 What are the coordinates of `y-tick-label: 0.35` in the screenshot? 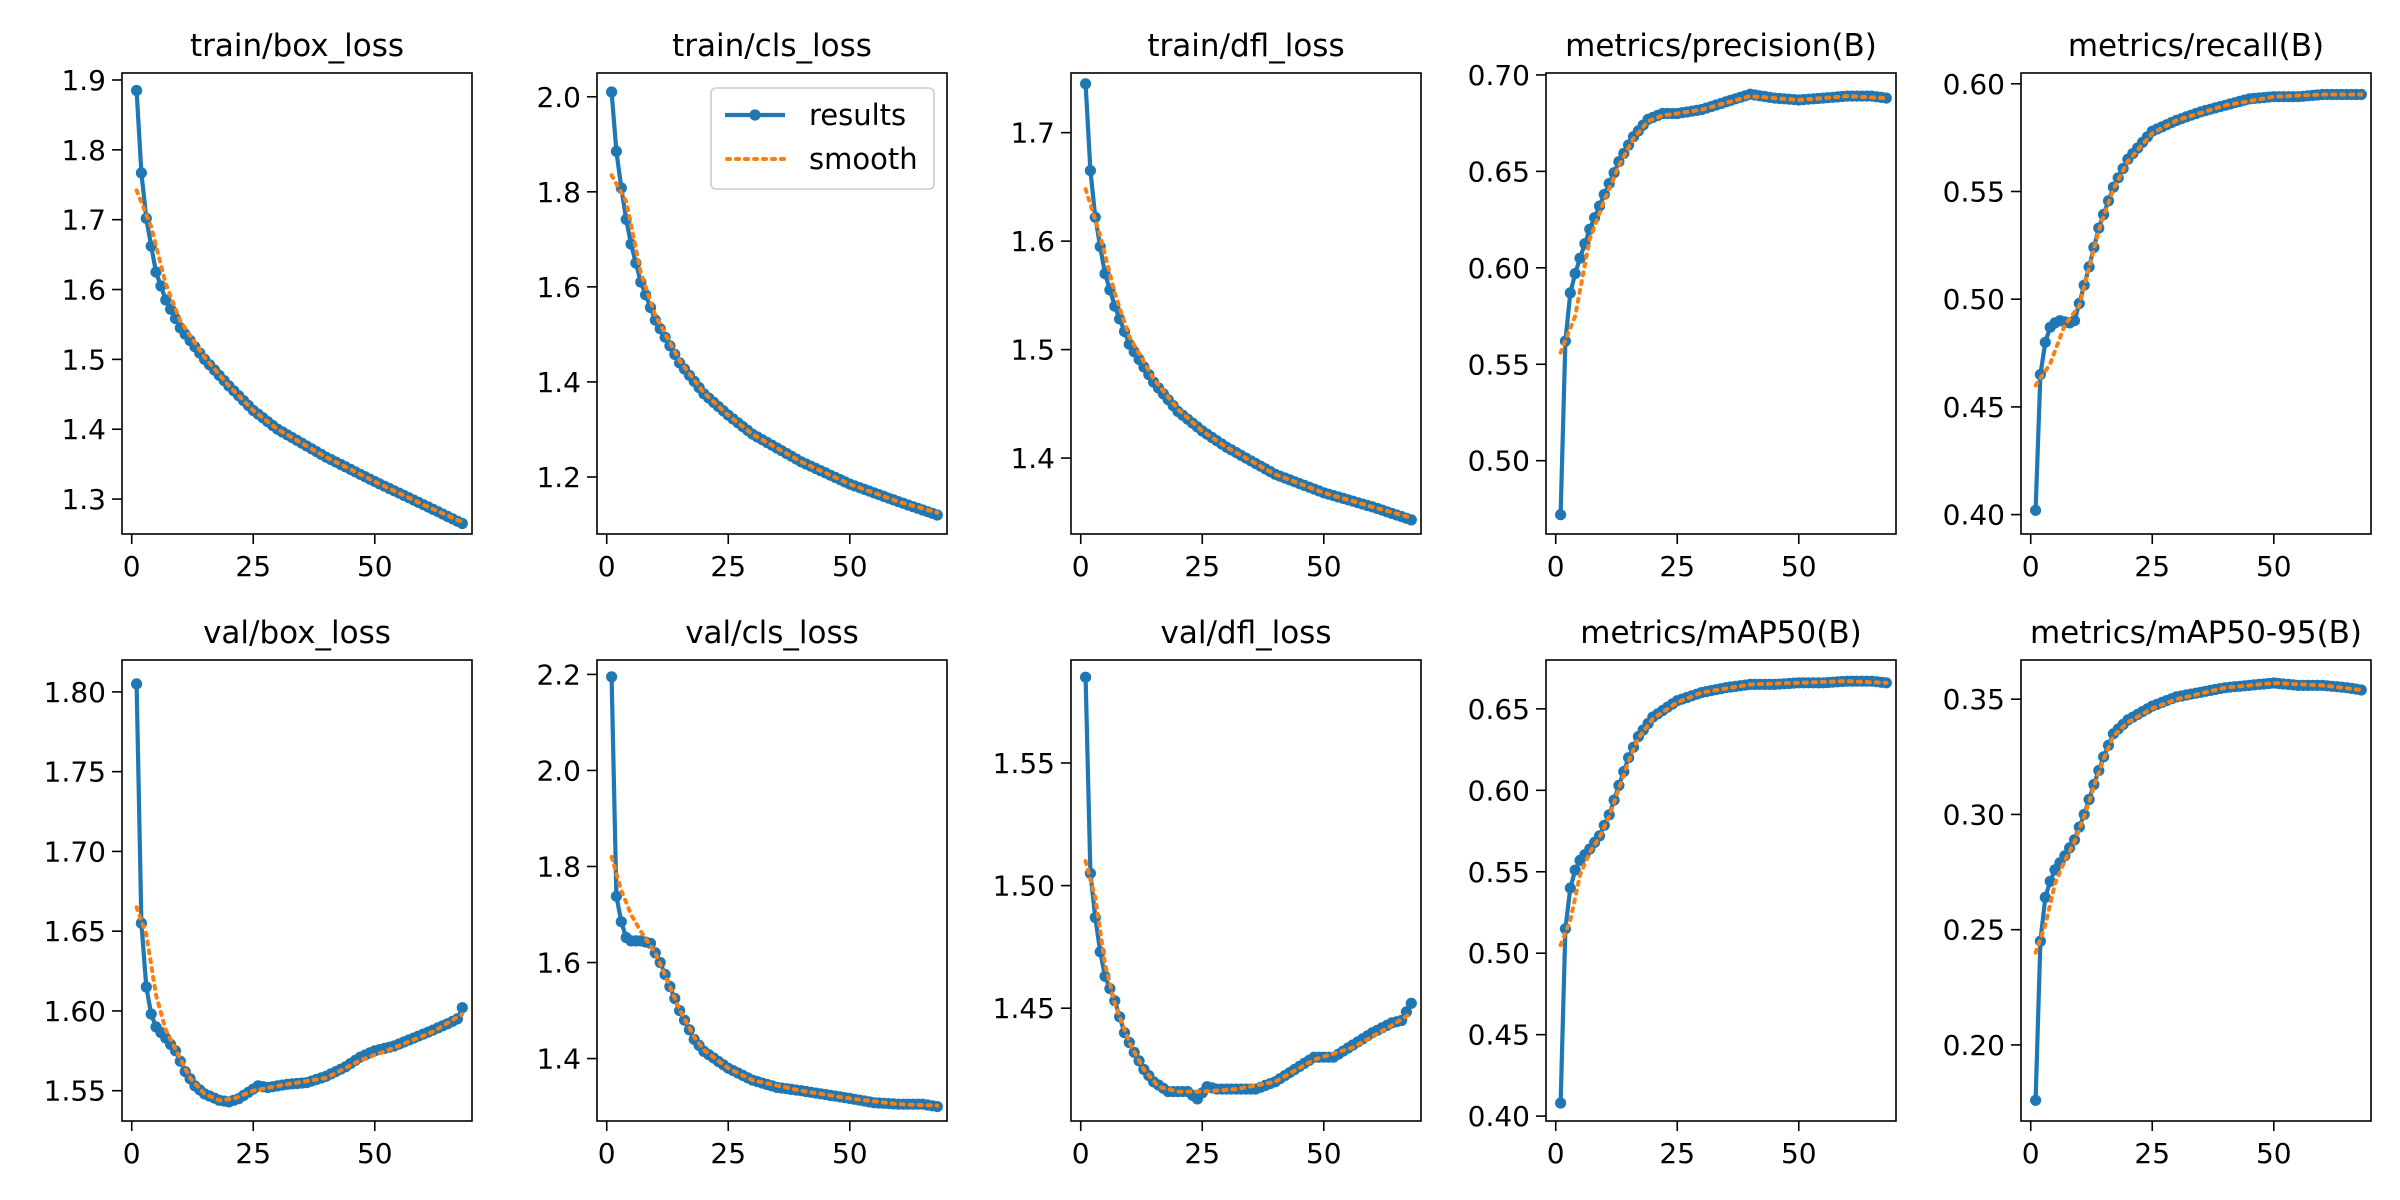 It's located at (1974, 699).